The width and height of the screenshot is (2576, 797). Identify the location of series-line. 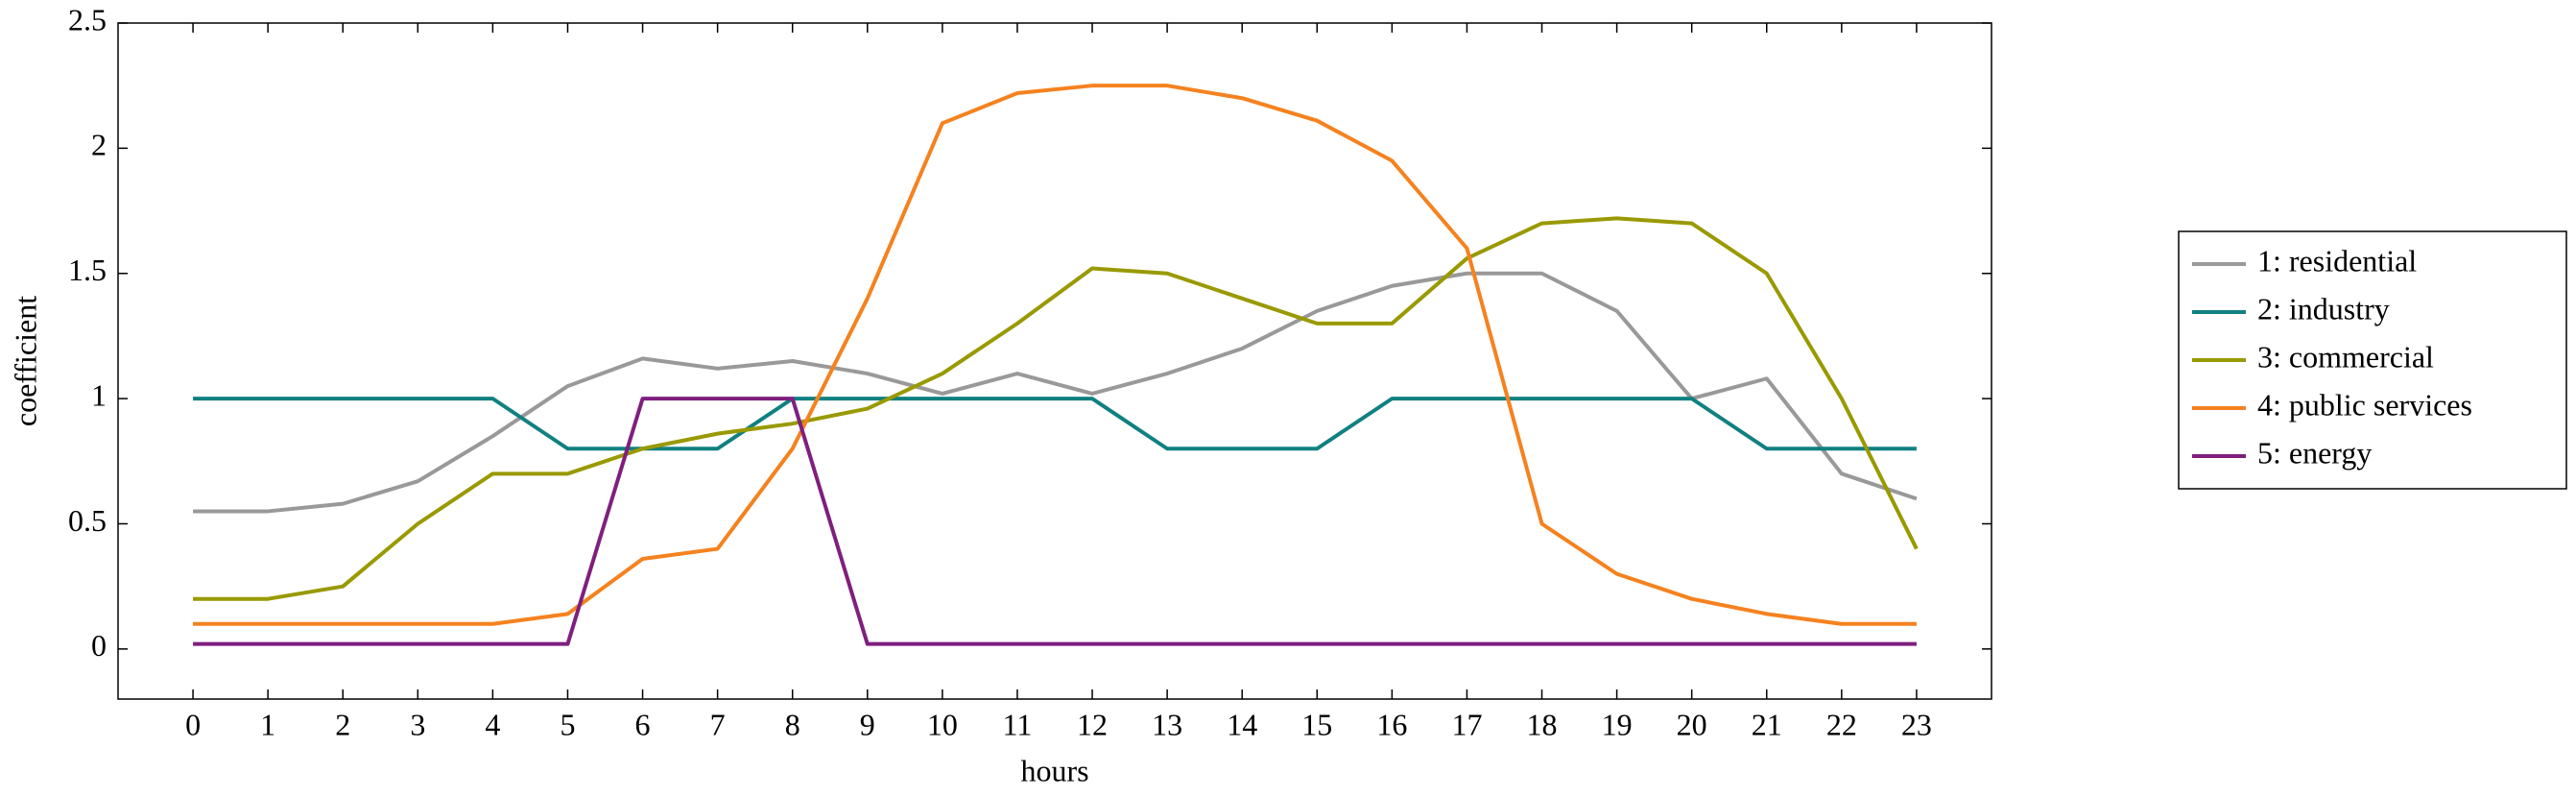
(1055, 424).